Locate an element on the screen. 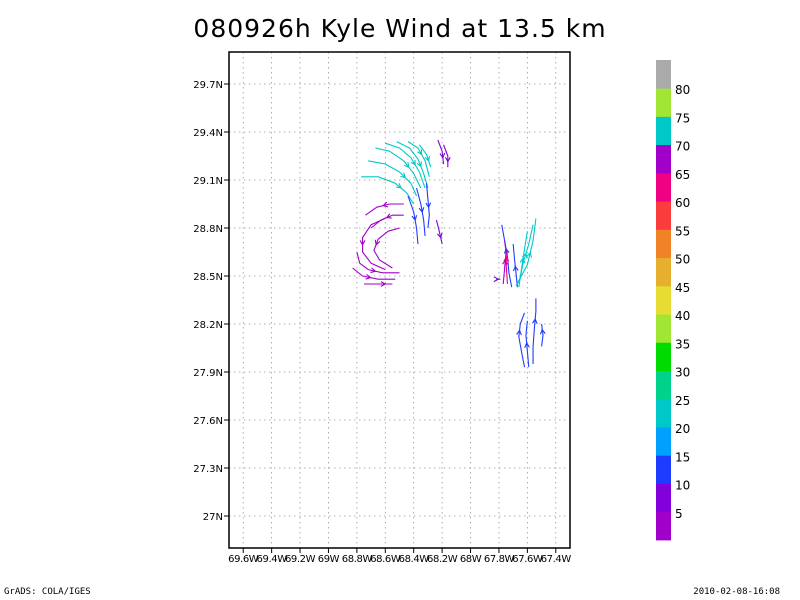 The image size is (800, 600). streamlines is located at coordinates (449, 253).